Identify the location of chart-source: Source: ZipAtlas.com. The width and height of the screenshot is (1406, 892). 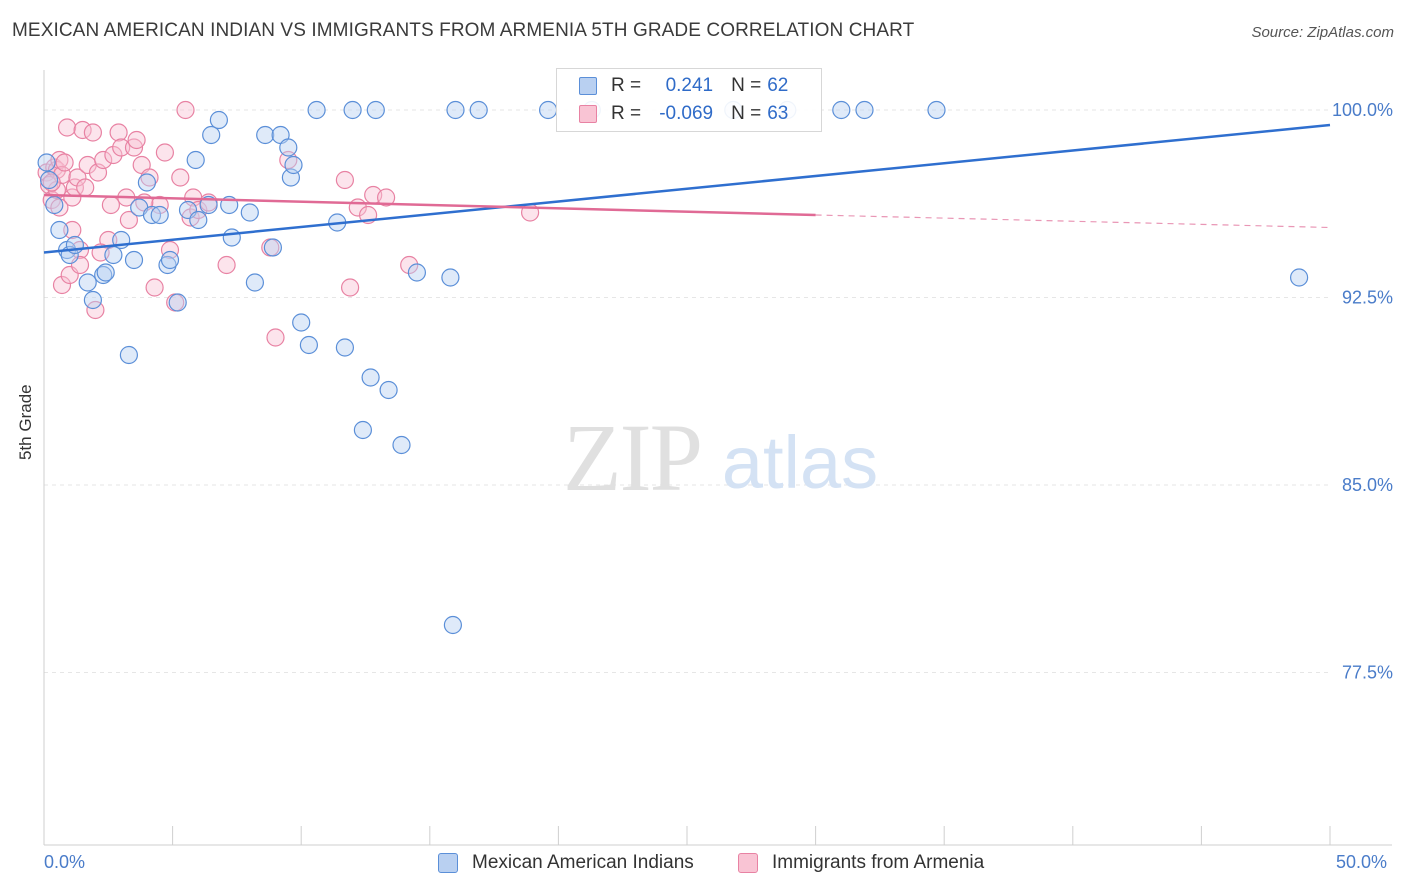
(1322, 32).